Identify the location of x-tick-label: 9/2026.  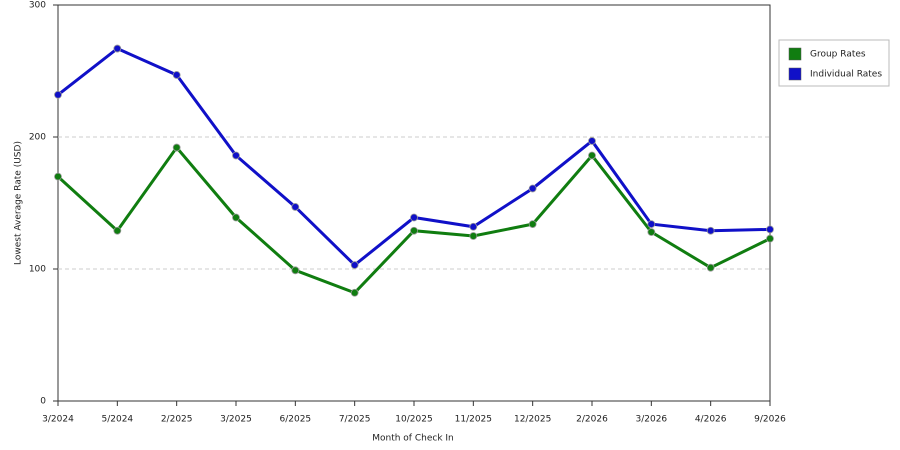
(770, 420).